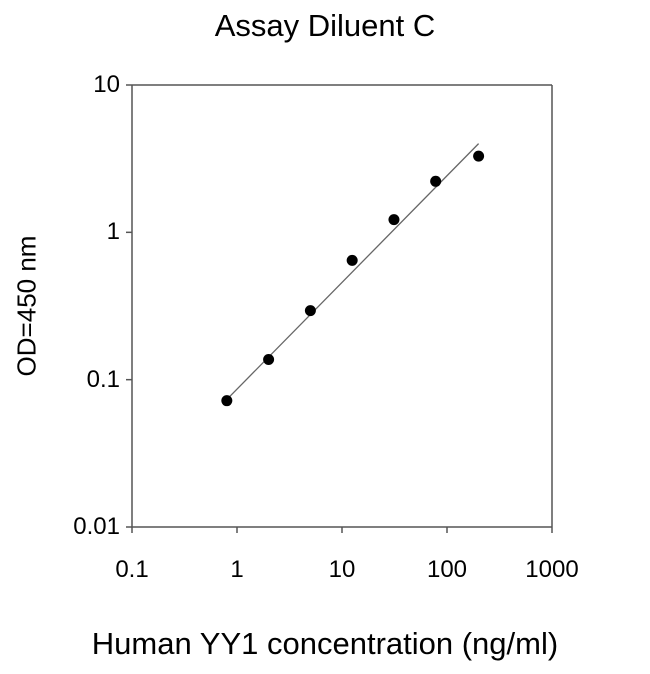 Image resolution: width=650 pixels, height=674 pixels. I want to click on x-tick-label: 0.1, so click(132, 569).